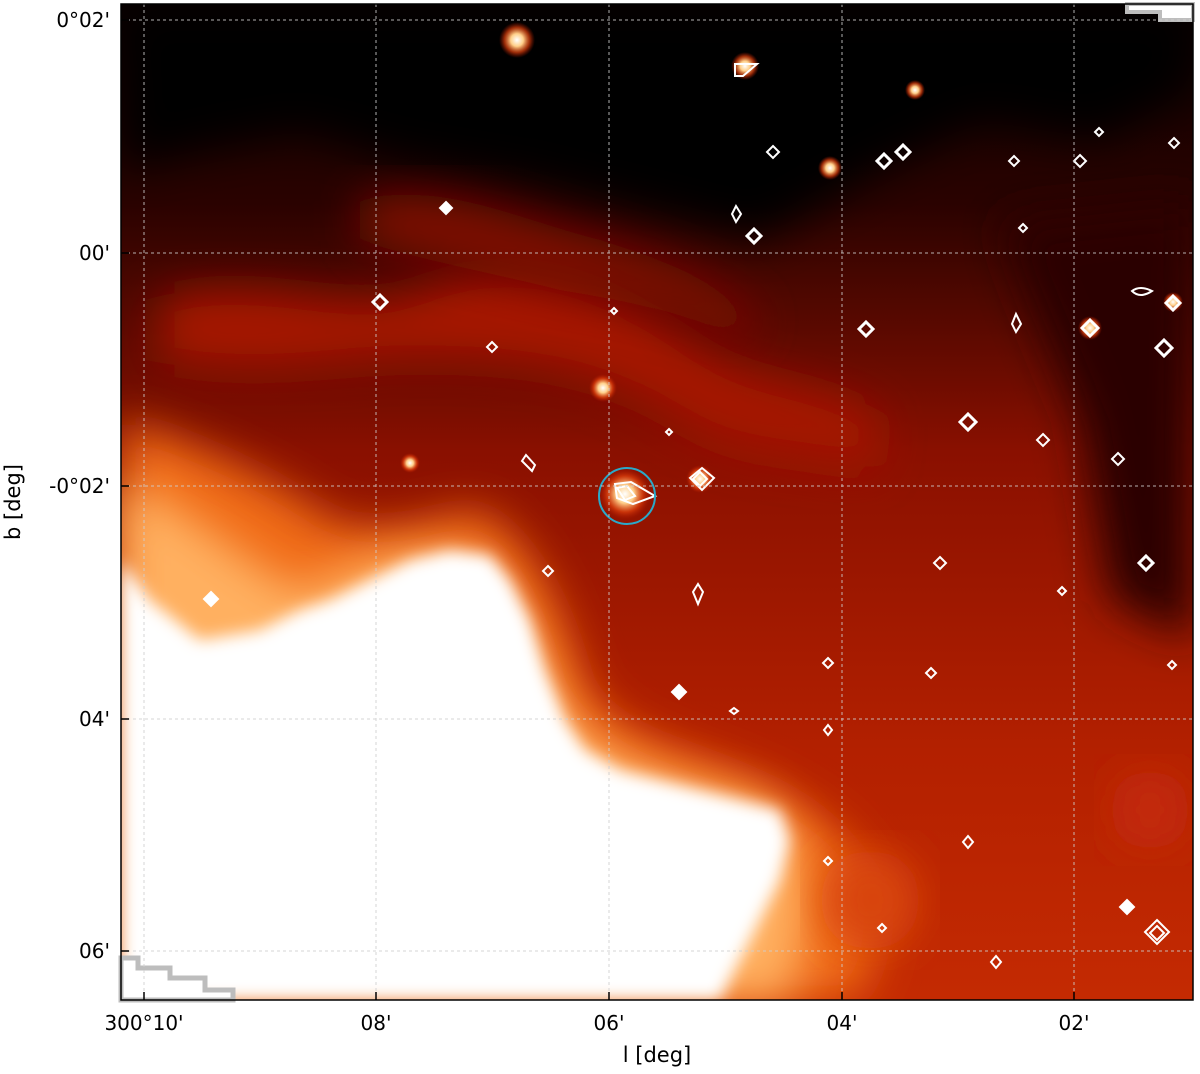 The height and width of the screenshot is (1074, 1200). I want to click on x-tick-label: 08', so click(376, 1023).